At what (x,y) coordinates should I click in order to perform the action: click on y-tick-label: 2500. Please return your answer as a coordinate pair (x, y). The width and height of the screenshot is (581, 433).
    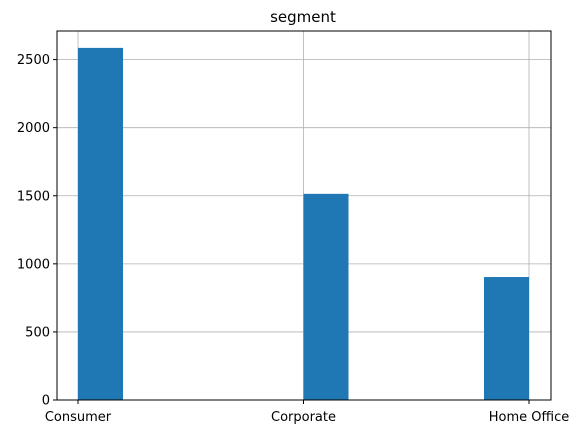
    Looking at the image, I should click on (33, 60).